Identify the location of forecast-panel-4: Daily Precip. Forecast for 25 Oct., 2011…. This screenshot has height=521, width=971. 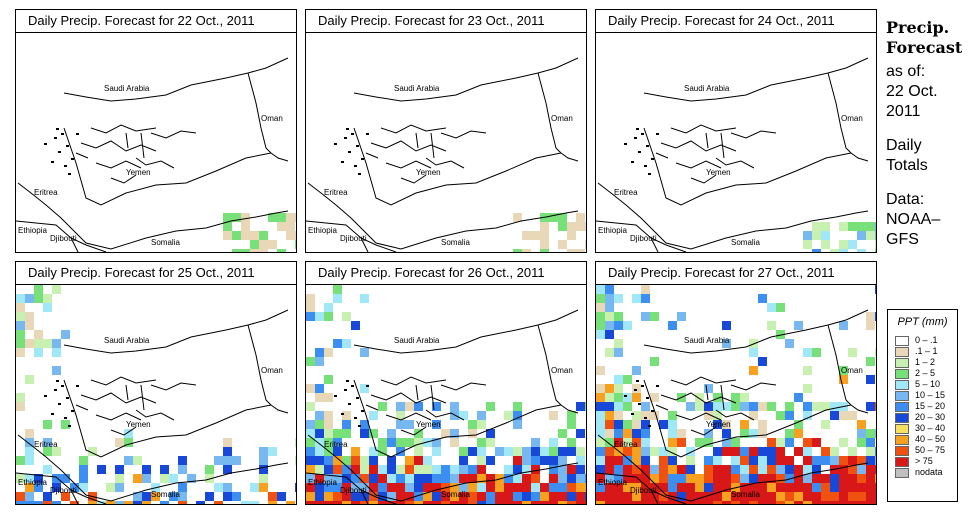
(156, 383).